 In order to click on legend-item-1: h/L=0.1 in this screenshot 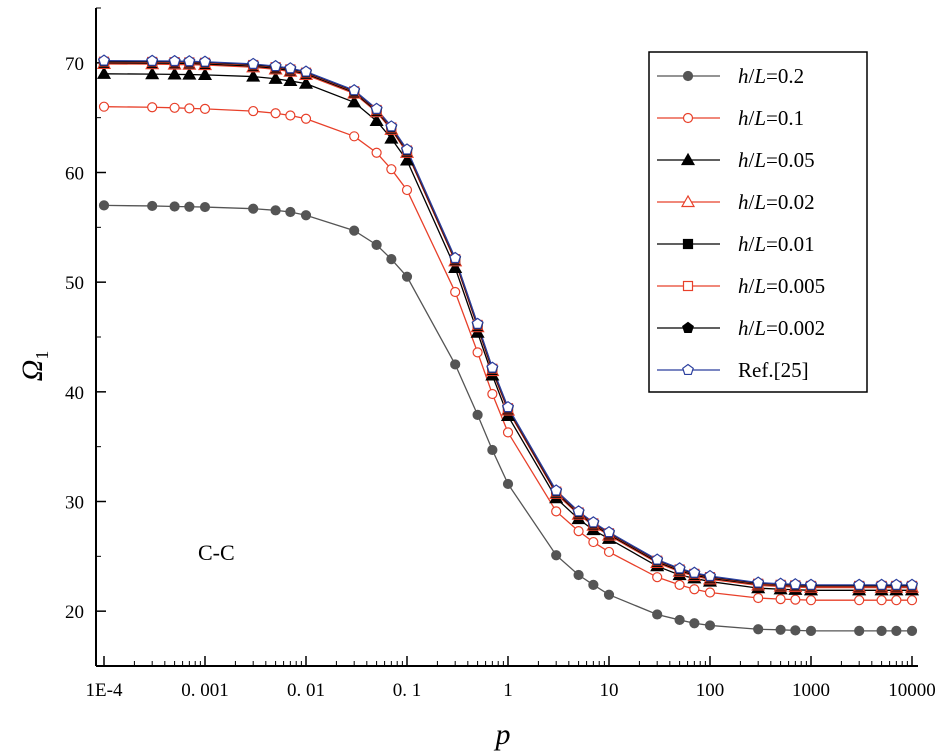, I will do `click(730, 118)`.